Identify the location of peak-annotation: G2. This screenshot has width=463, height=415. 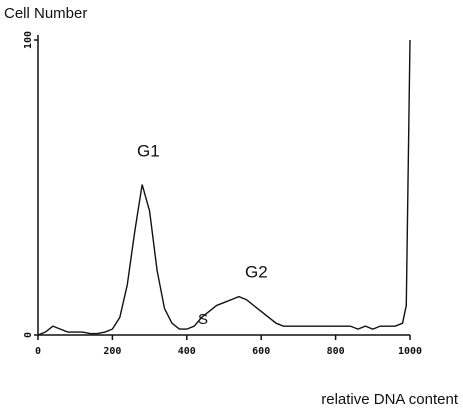
(256, 271).